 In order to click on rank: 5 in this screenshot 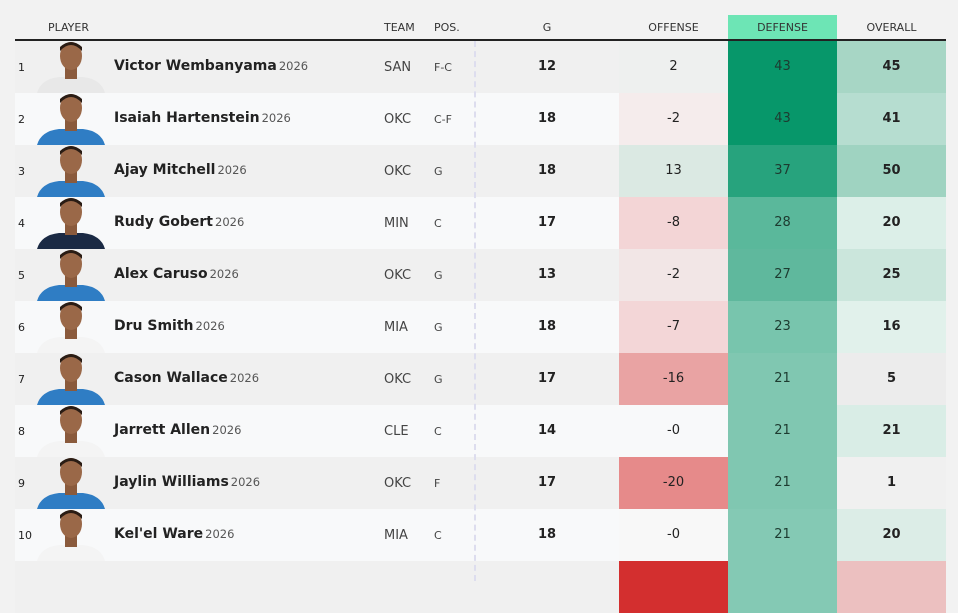, I will do `click(21, 275)`.